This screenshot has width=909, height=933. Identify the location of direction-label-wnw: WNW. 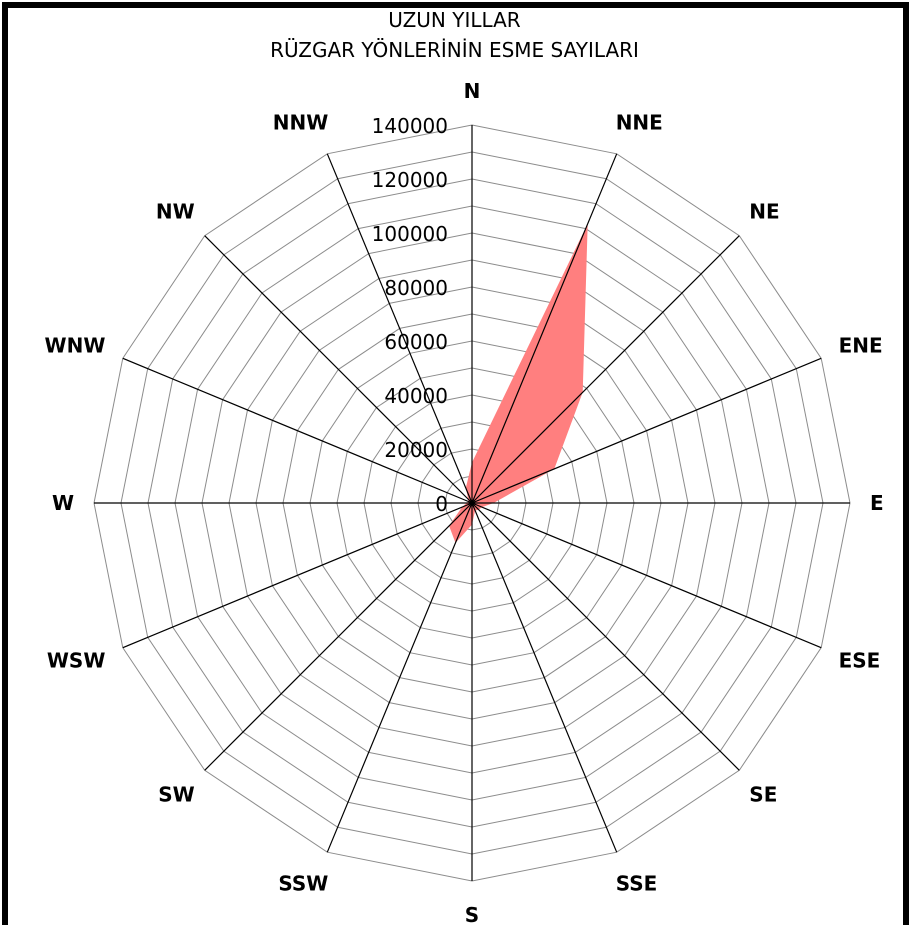
(75, 345).